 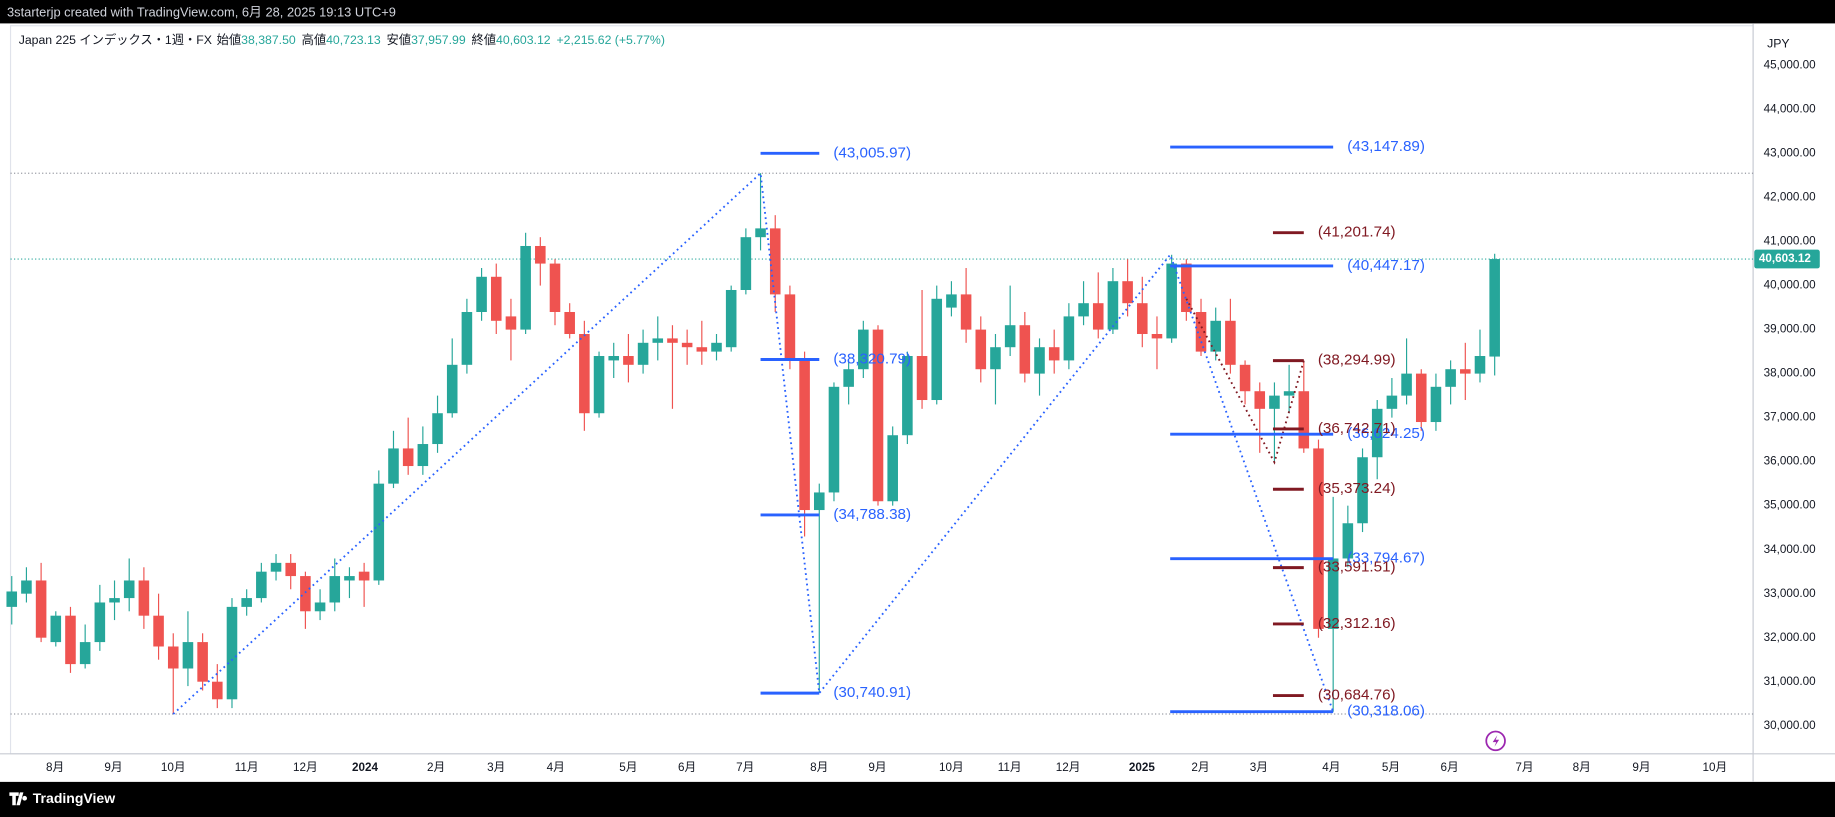 What do you see at coordinates (1386, 146) in the screenshot?
I see `level-label: (43,147.89)` at bounding box center [1386, 146].